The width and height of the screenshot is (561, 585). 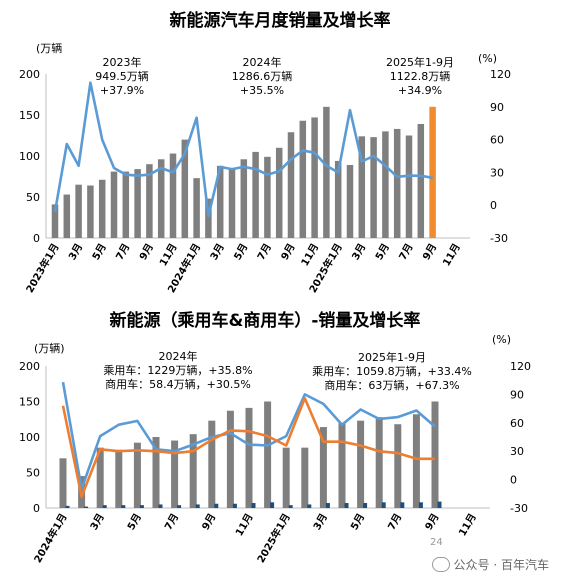 I want to click on chart1-annotation-2023: 2023年 949.5万辆 +37.9%, so click(x=122, y=76).